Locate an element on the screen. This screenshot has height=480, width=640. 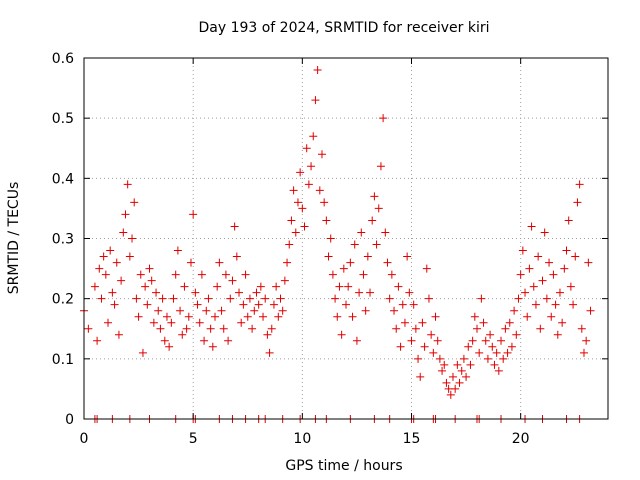
x-tick-label: 0 is located at coordinates (84, 439).